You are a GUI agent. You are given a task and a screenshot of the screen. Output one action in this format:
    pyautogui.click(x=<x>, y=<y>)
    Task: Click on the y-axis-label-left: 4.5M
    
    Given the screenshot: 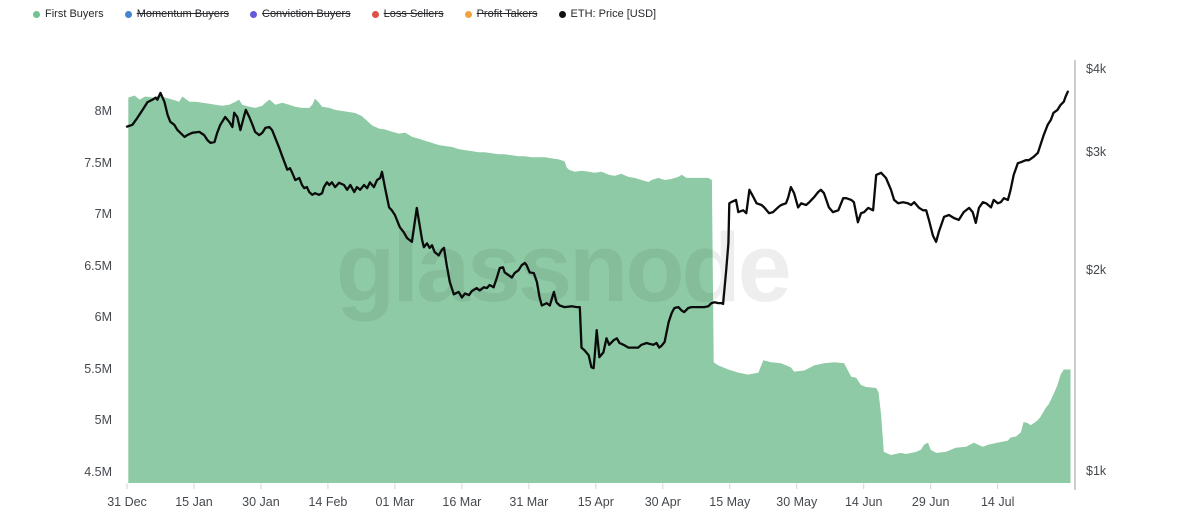 What is the action you would take?
    pyautogui.click(x=98, y=471)
    